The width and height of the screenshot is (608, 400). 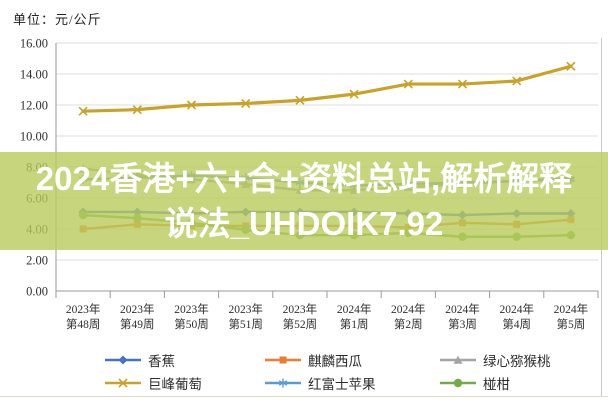 I want to click on overlay-ad-text-line2: 说法_UHDOIK7.92, so click(x=304, y=223).